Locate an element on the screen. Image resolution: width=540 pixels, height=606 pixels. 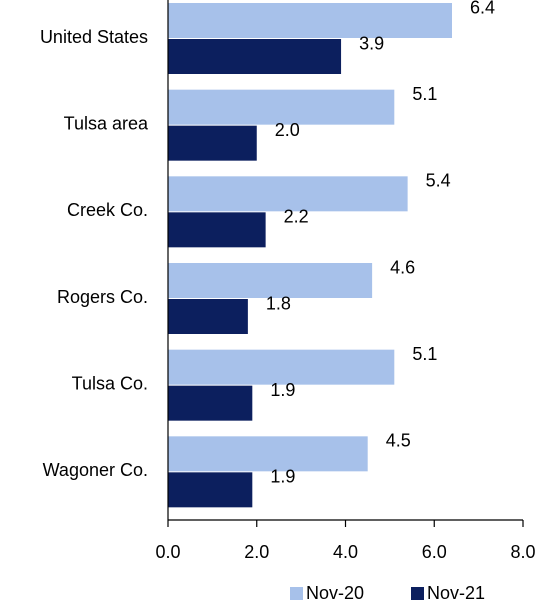
x-tick-label: 0.0 is located at coordinates (167, 552).